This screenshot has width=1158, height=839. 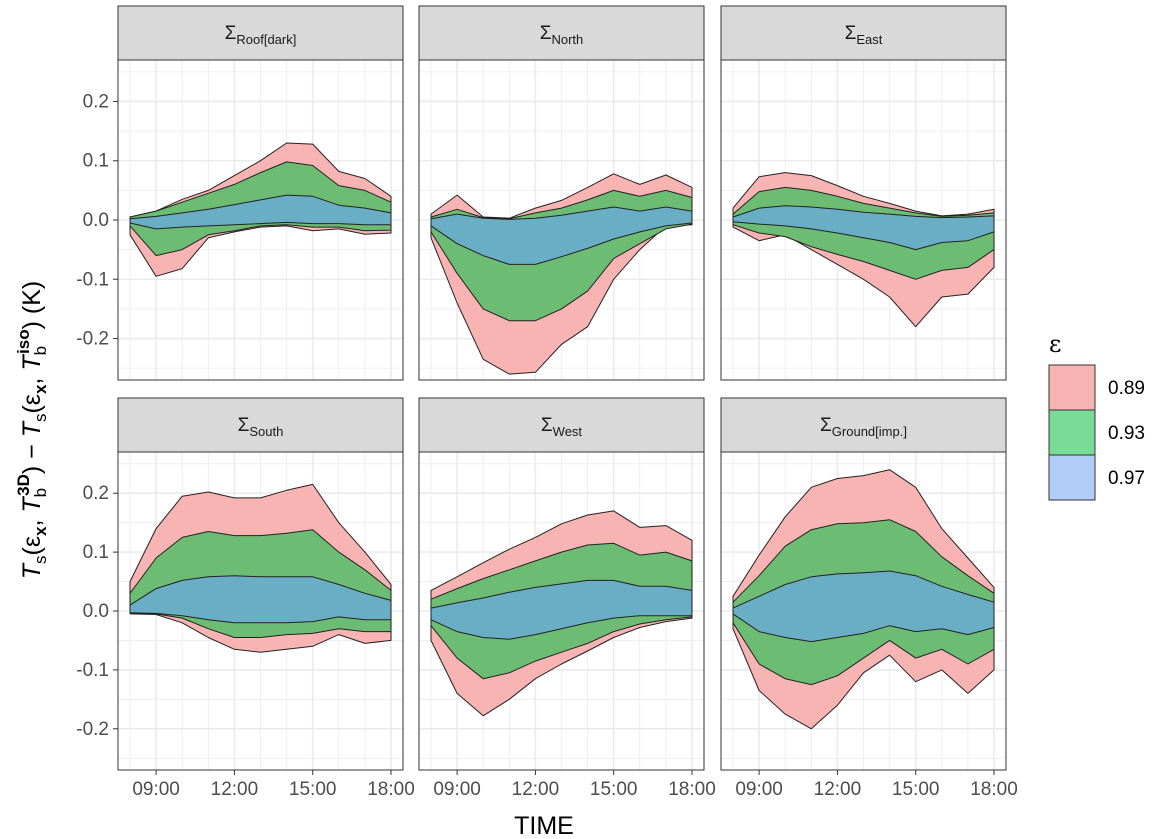 What do you see at coordinates (32, 430) in the screenshot?
I see `y-axis-title: Ts(εx, Tb3D) − Ts(εx, Tbiso) (K)` at bounding box center [32, 430].